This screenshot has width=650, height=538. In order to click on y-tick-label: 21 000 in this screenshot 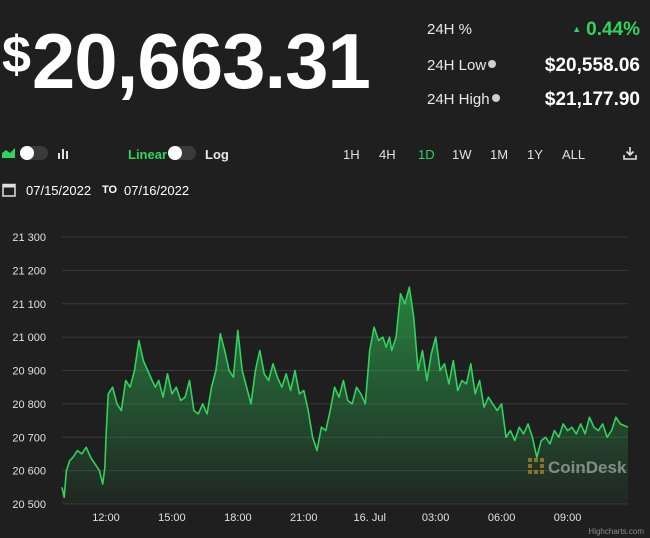, I will do `click(29, 338)`.